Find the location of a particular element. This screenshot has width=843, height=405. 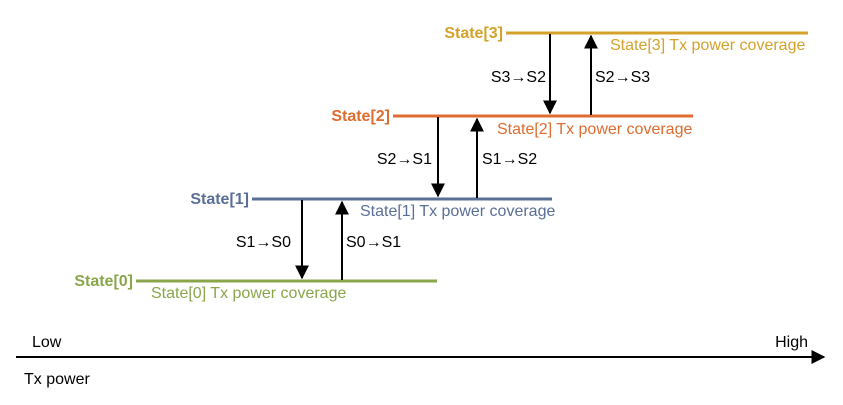

tx-power-axis: Low High Tx power is located at coordinates (421, 361).